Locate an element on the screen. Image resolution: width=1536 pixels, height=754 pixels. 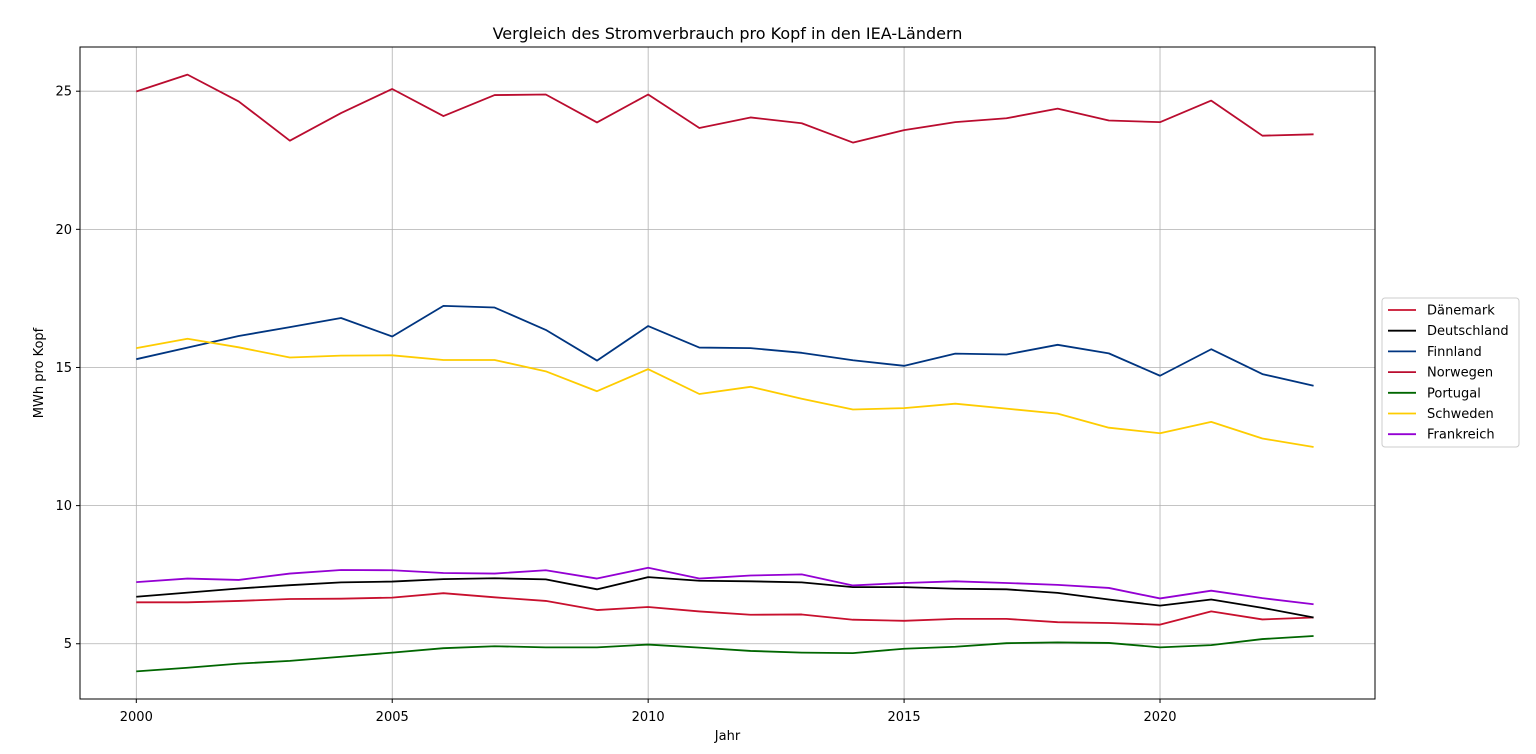
legend-label: Portugal is located at coordinates (1454, 393).